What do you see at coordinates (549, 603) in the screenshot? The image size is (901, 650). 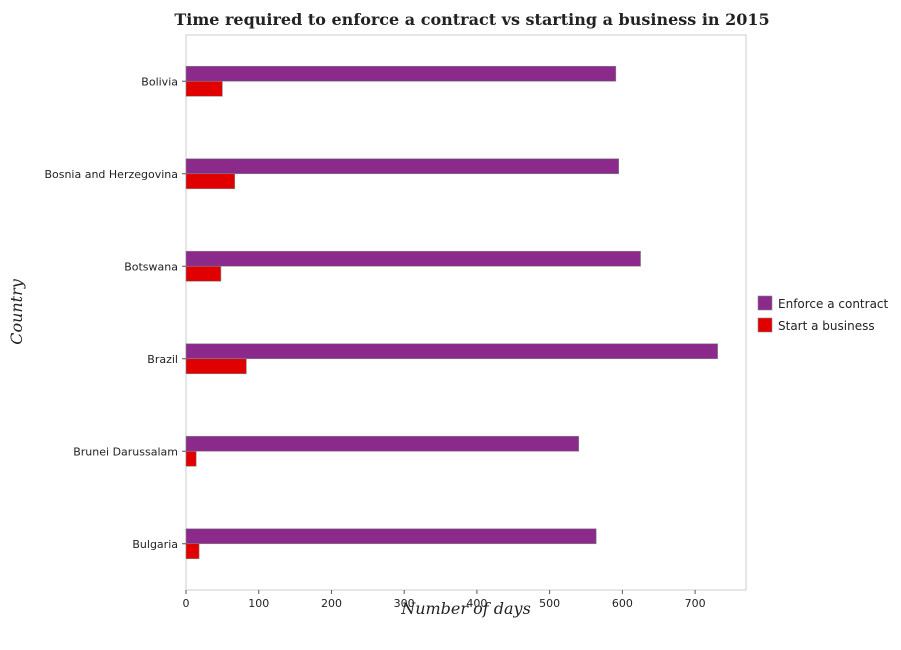 I see `x-tick-label: 500` at bounding box center [549, 603].